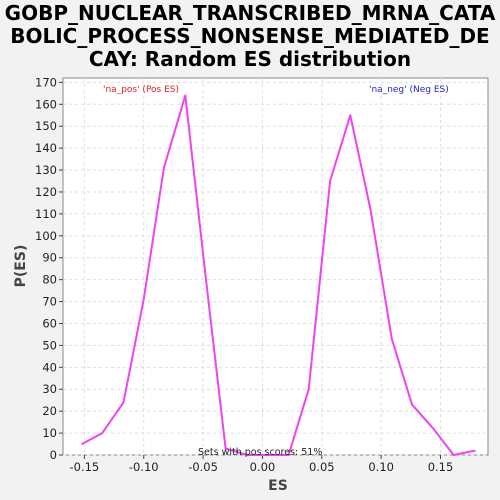  Describe the element at coordinates (84, 467) in the screenshot. I see `x-tick-label: -0.15` at that location.